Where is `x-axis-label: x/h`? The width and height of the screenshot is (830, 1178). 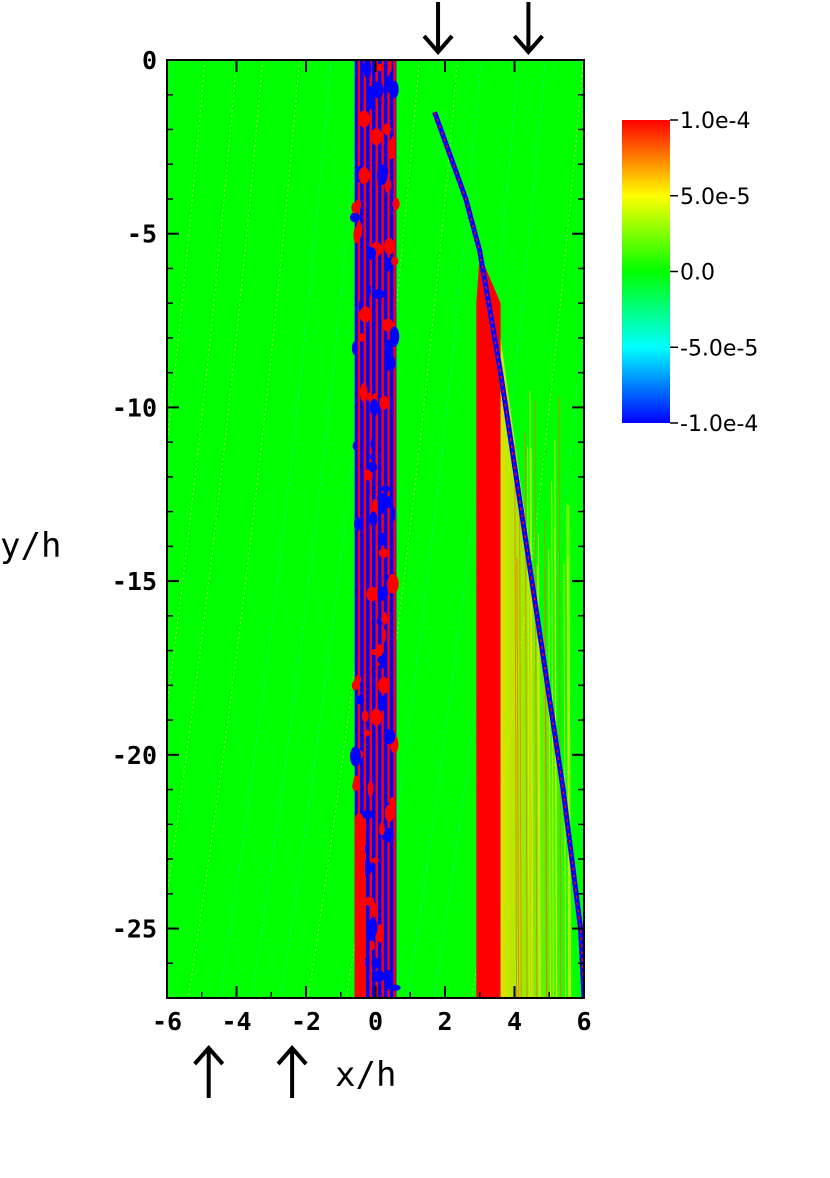 x-axis-label: x/h is located at coordinates (365, 1075).